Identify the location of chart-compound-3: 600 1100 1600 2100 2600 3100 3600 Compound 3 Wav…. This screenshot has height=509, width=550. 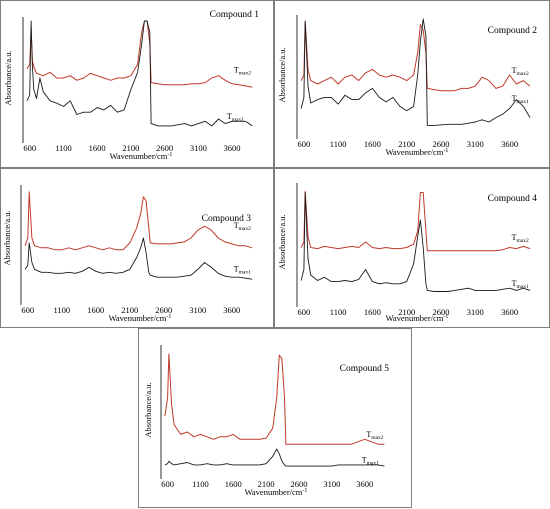
(127, 254).